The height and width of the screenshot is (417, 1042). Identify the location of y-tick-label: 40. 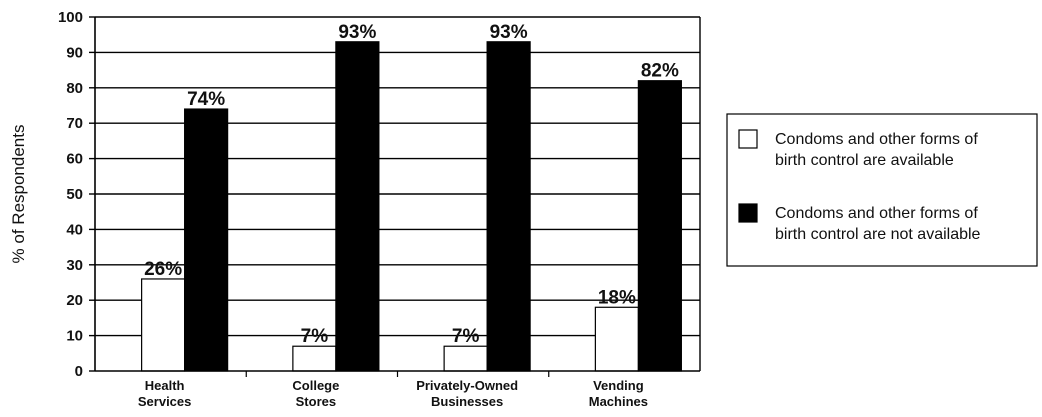
(74, 229).